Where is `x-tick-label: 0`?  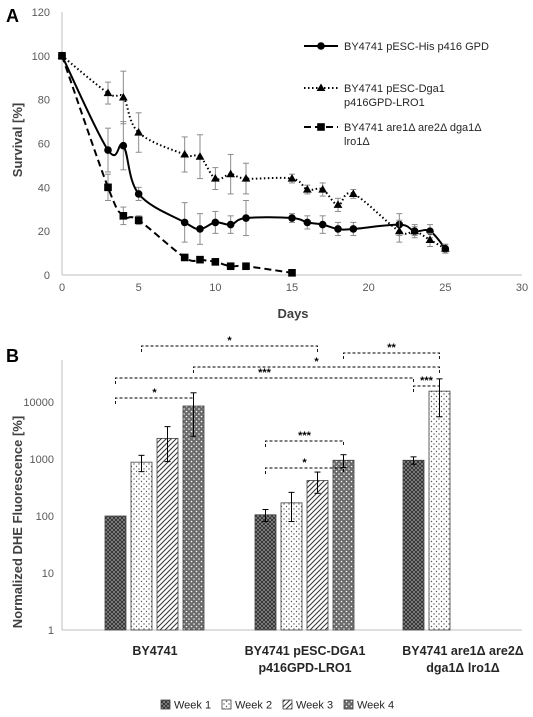 x-tick-label: 0 is located at coordinates (62, 288).